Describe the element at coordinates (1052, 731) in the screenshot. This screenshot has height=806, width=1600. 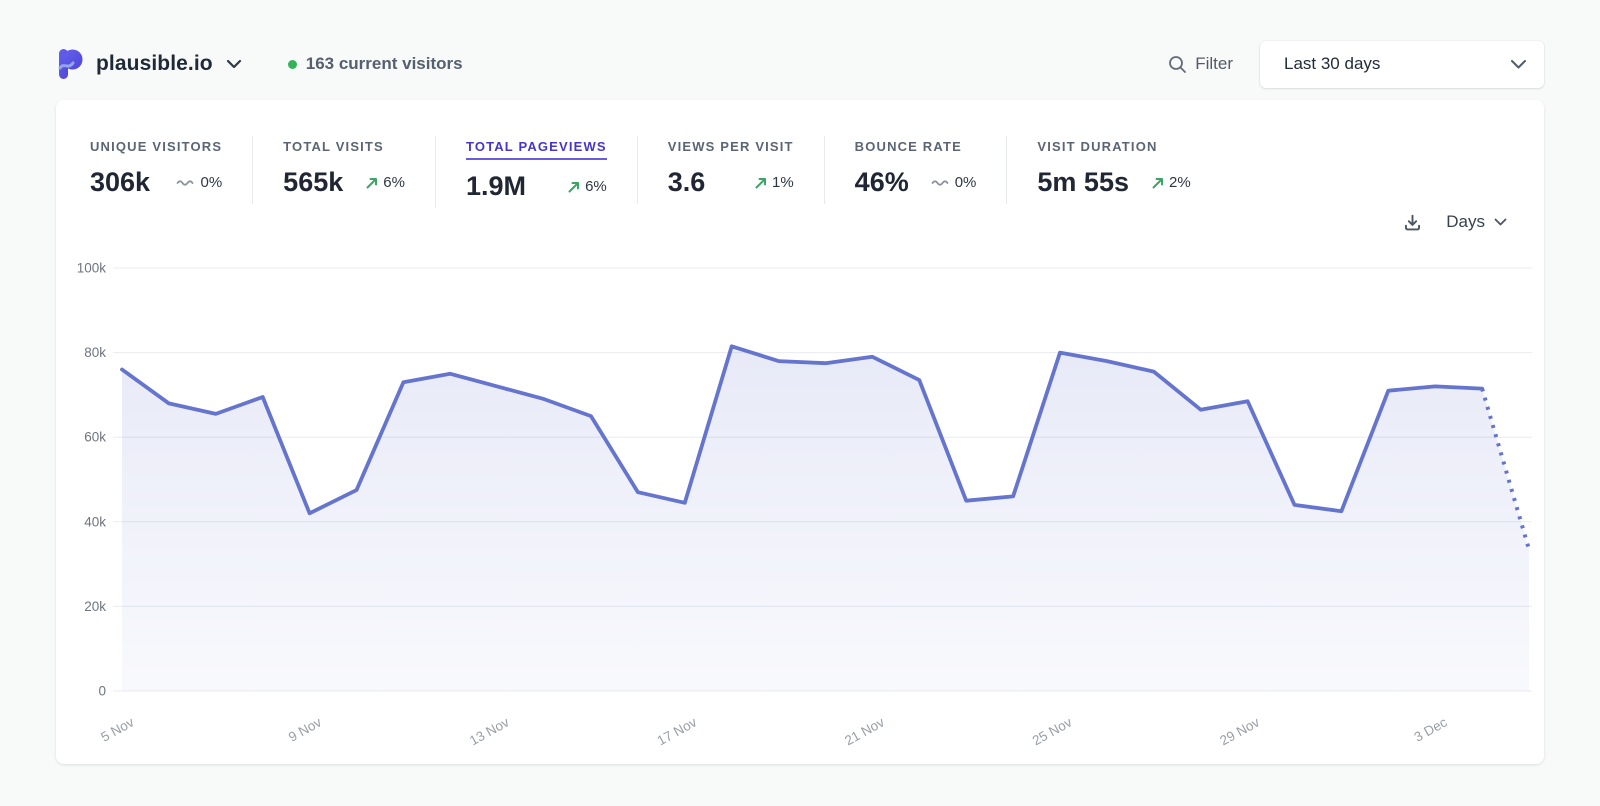
I see `x-axis-tick-label: 25 Nov` at that location.